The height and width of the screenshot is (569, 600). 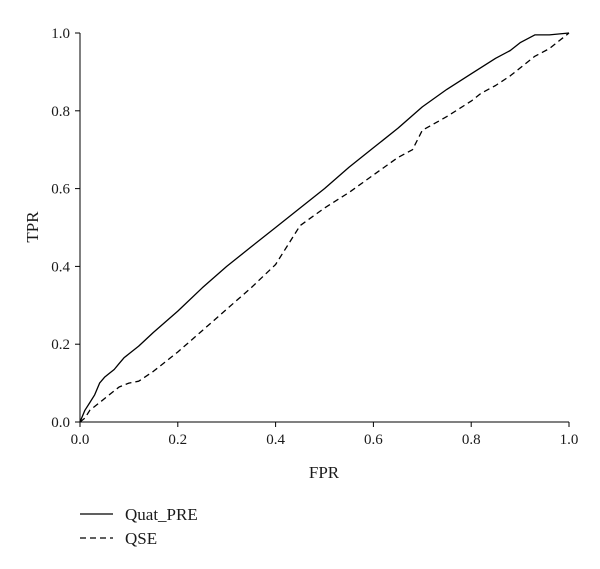 What do you see at coordinates (60, 423) in the screenshot?
I see `y-tick-label: 0.0` at bounding box center [60, 423].